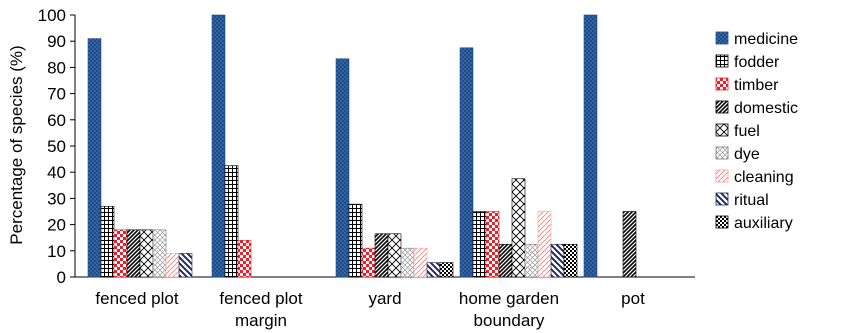 The image size is (843, 333). I want to click on y-tick-label: 30, so click(56, 198).